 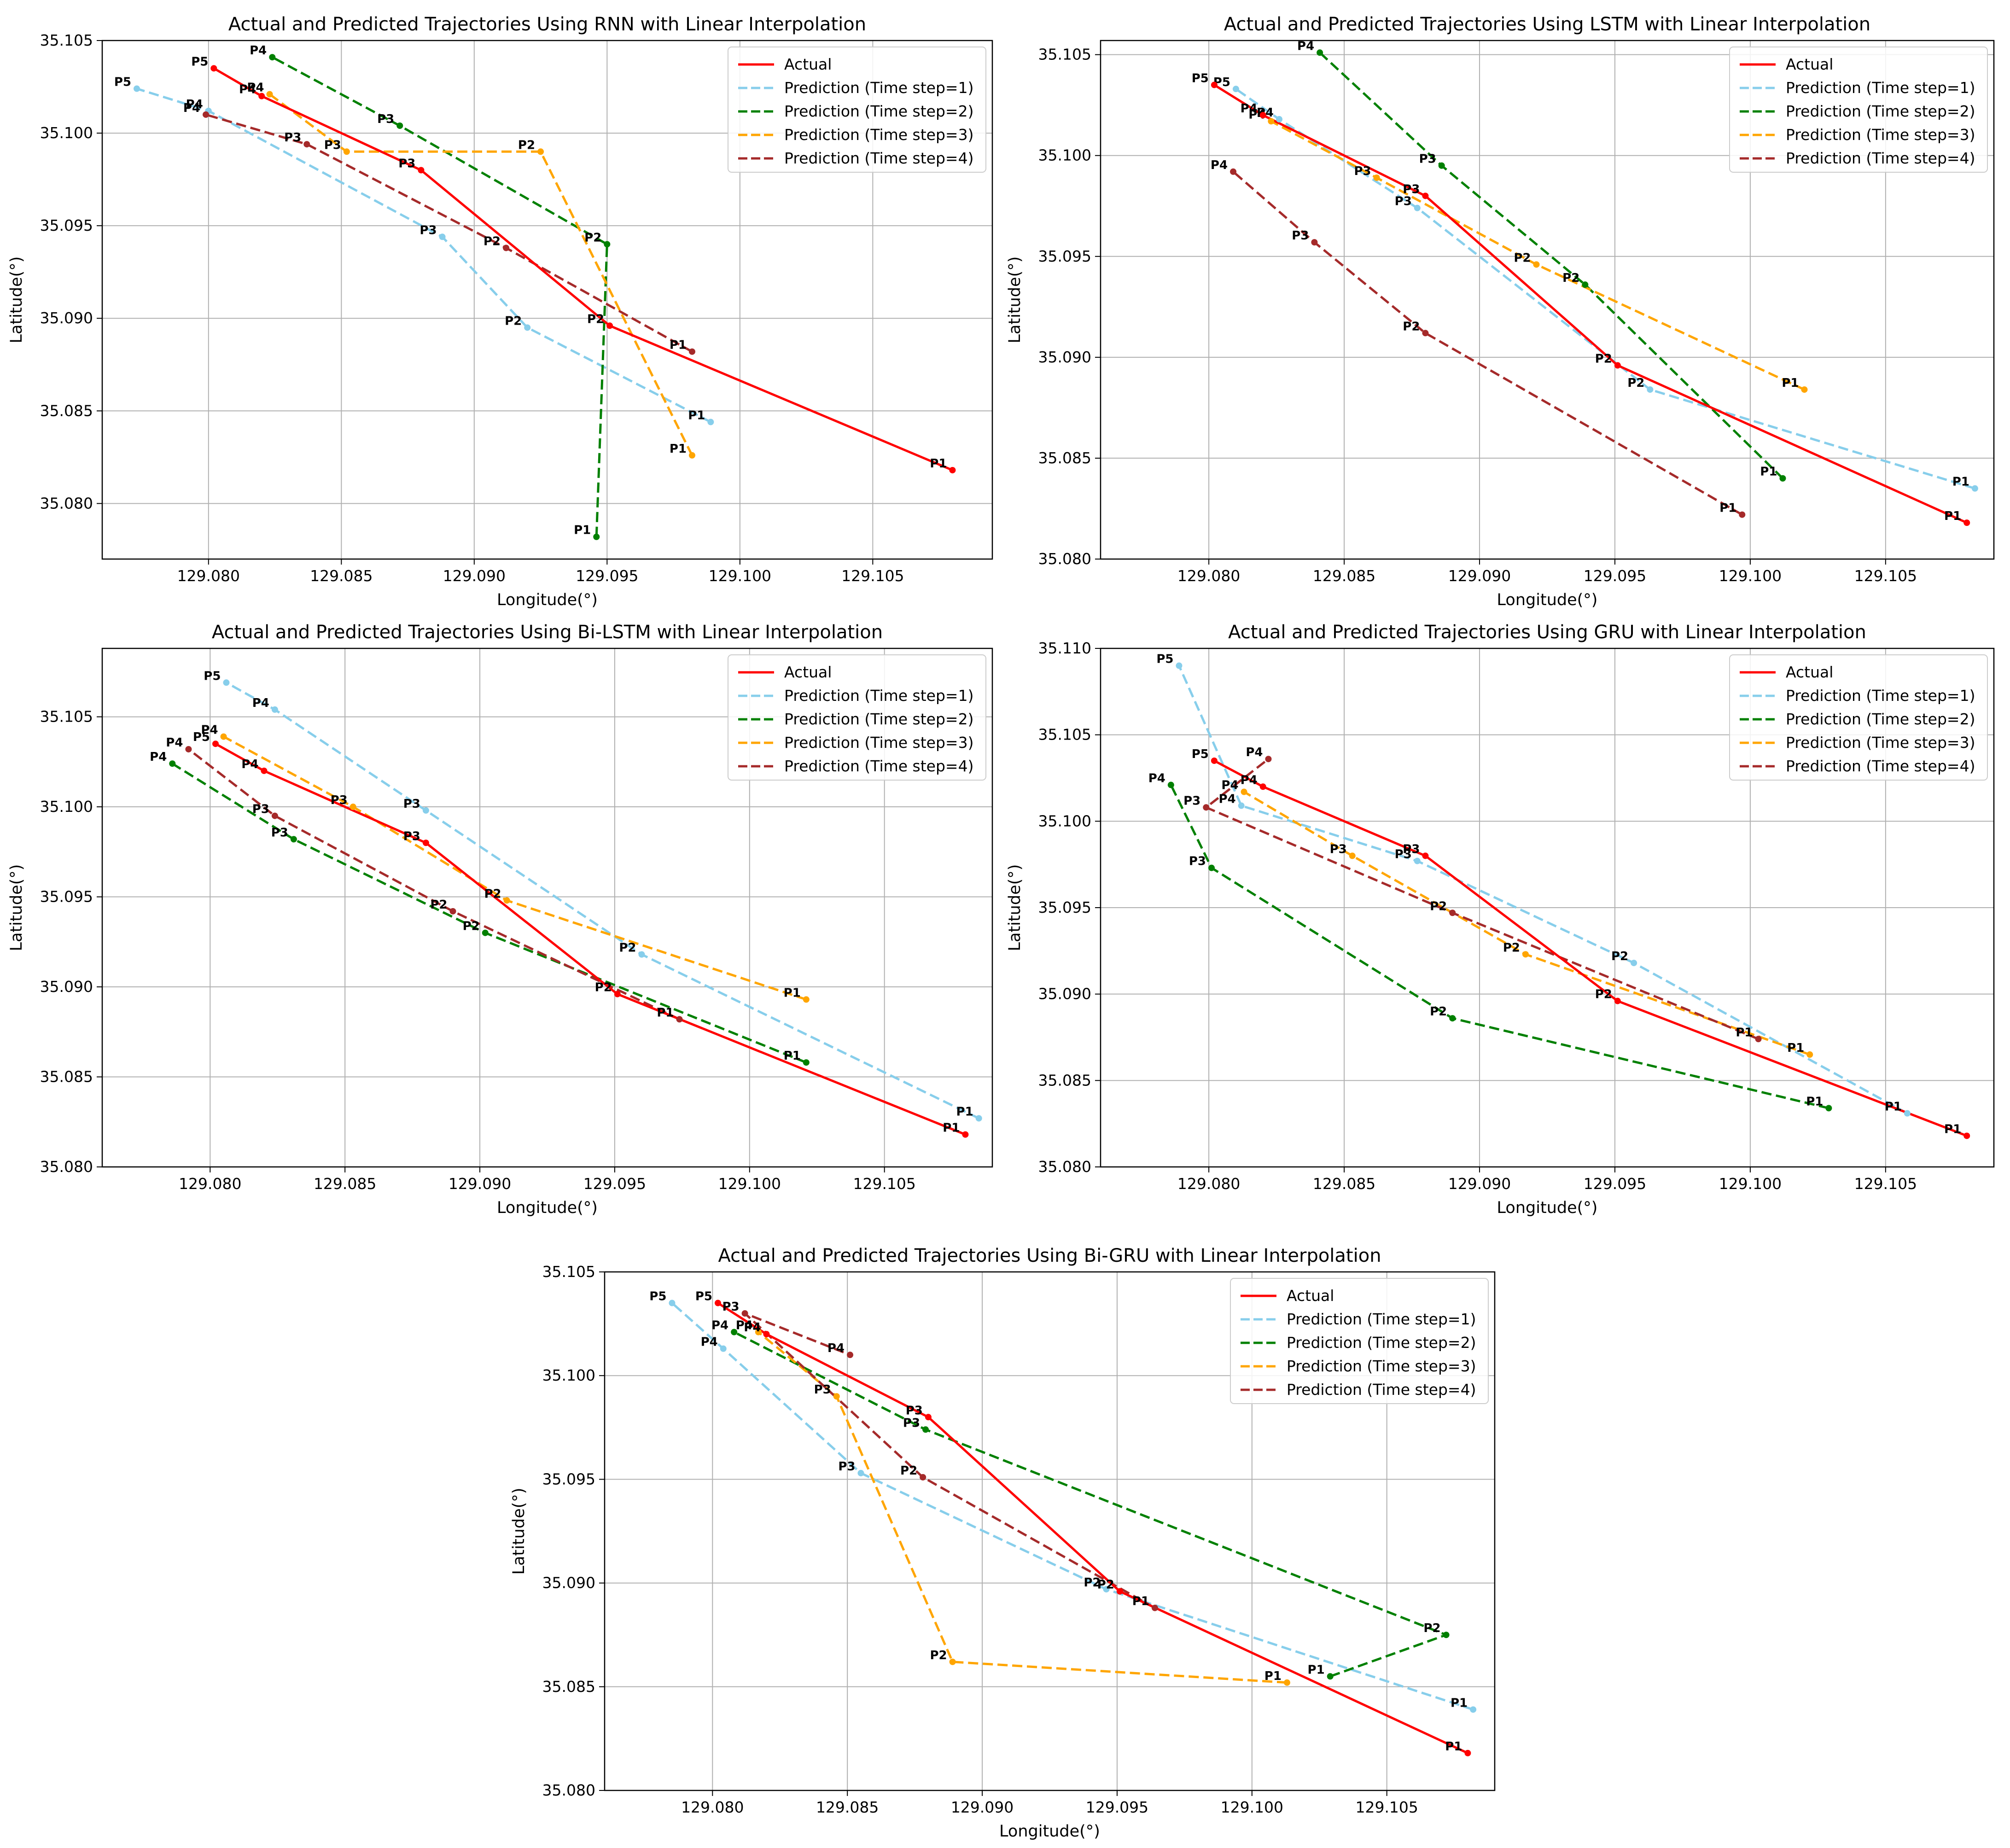 I want to click on y-tick-label: 35.110, so click(x=1064, y=648).